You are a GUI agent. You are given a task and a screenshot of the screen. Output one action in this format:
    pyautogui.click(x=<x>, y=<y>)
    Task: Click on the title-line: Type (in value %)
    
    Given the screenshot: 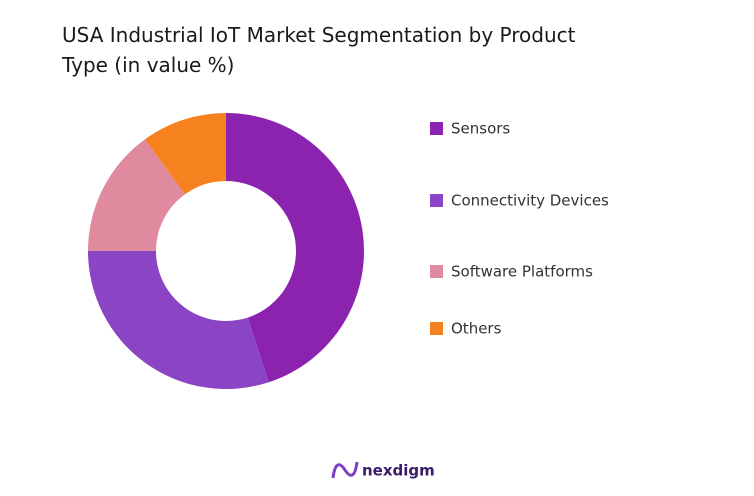 What is the action you would take?
    pyautogui.click(x=147, y=65)
    